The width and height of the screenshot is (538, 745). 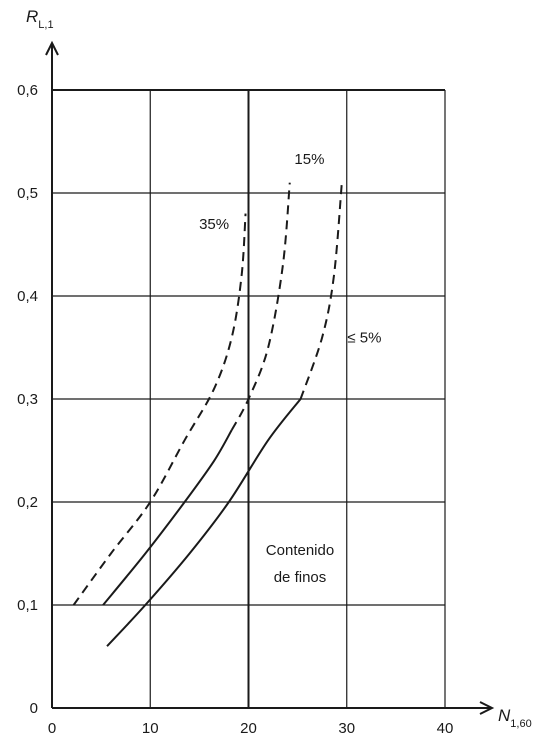 What do you see at coordinates (445, 728) in the screenshot?
I see `x-tick-label: 40` at bounding box center [445, 728].